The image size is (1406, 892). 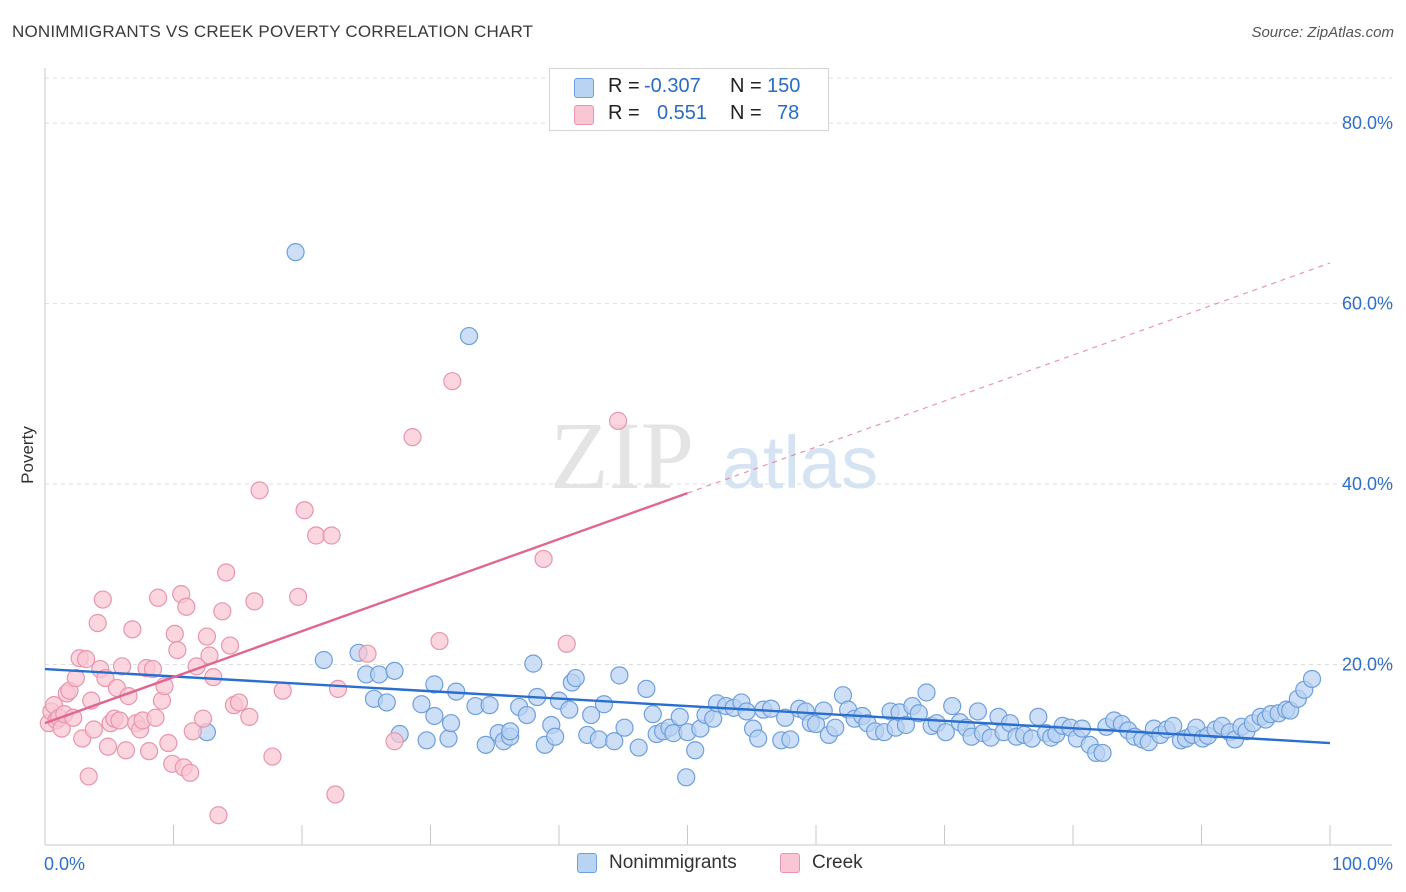 What do you see at coordinates (687, 706) in the screenshot?
I see `trendline-nonimmigrants` at bounding box center [687, 706].